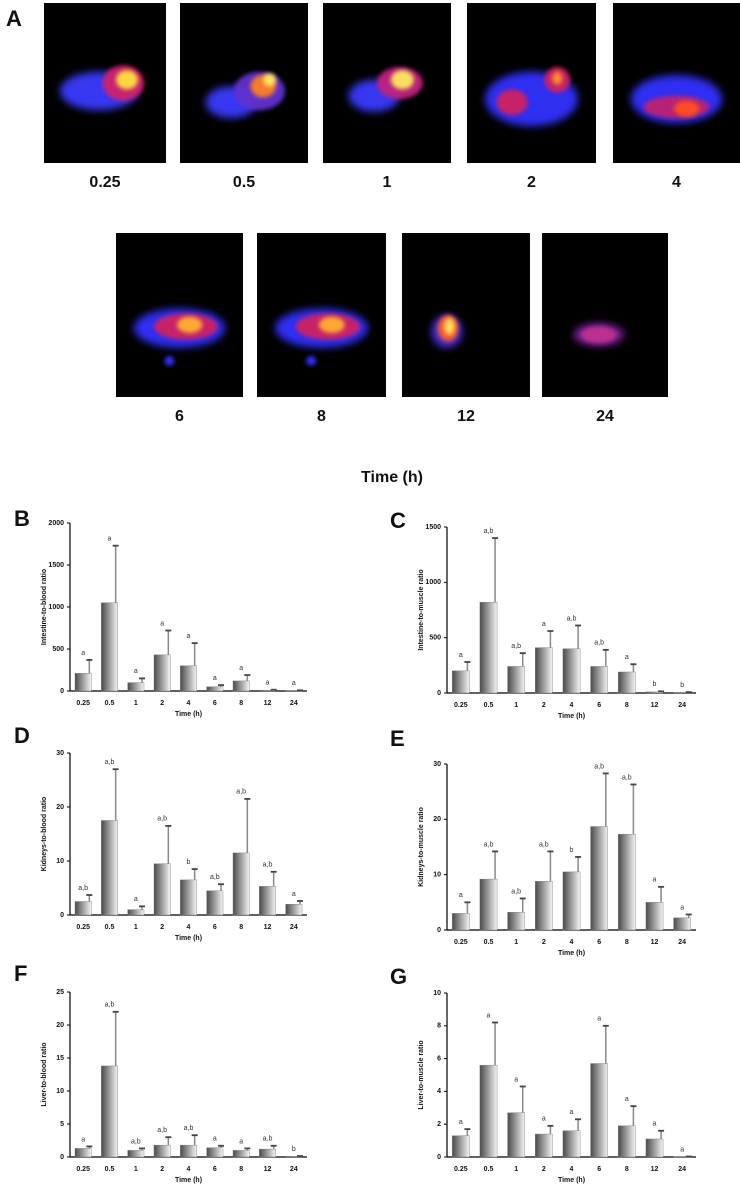 Image resolution: width=740 pixels, height=1185 pixels. What do you see at coordinates (682, 942) in the screenshot?
I see `x-tick-label: 24` at bounding box center [682, 942].